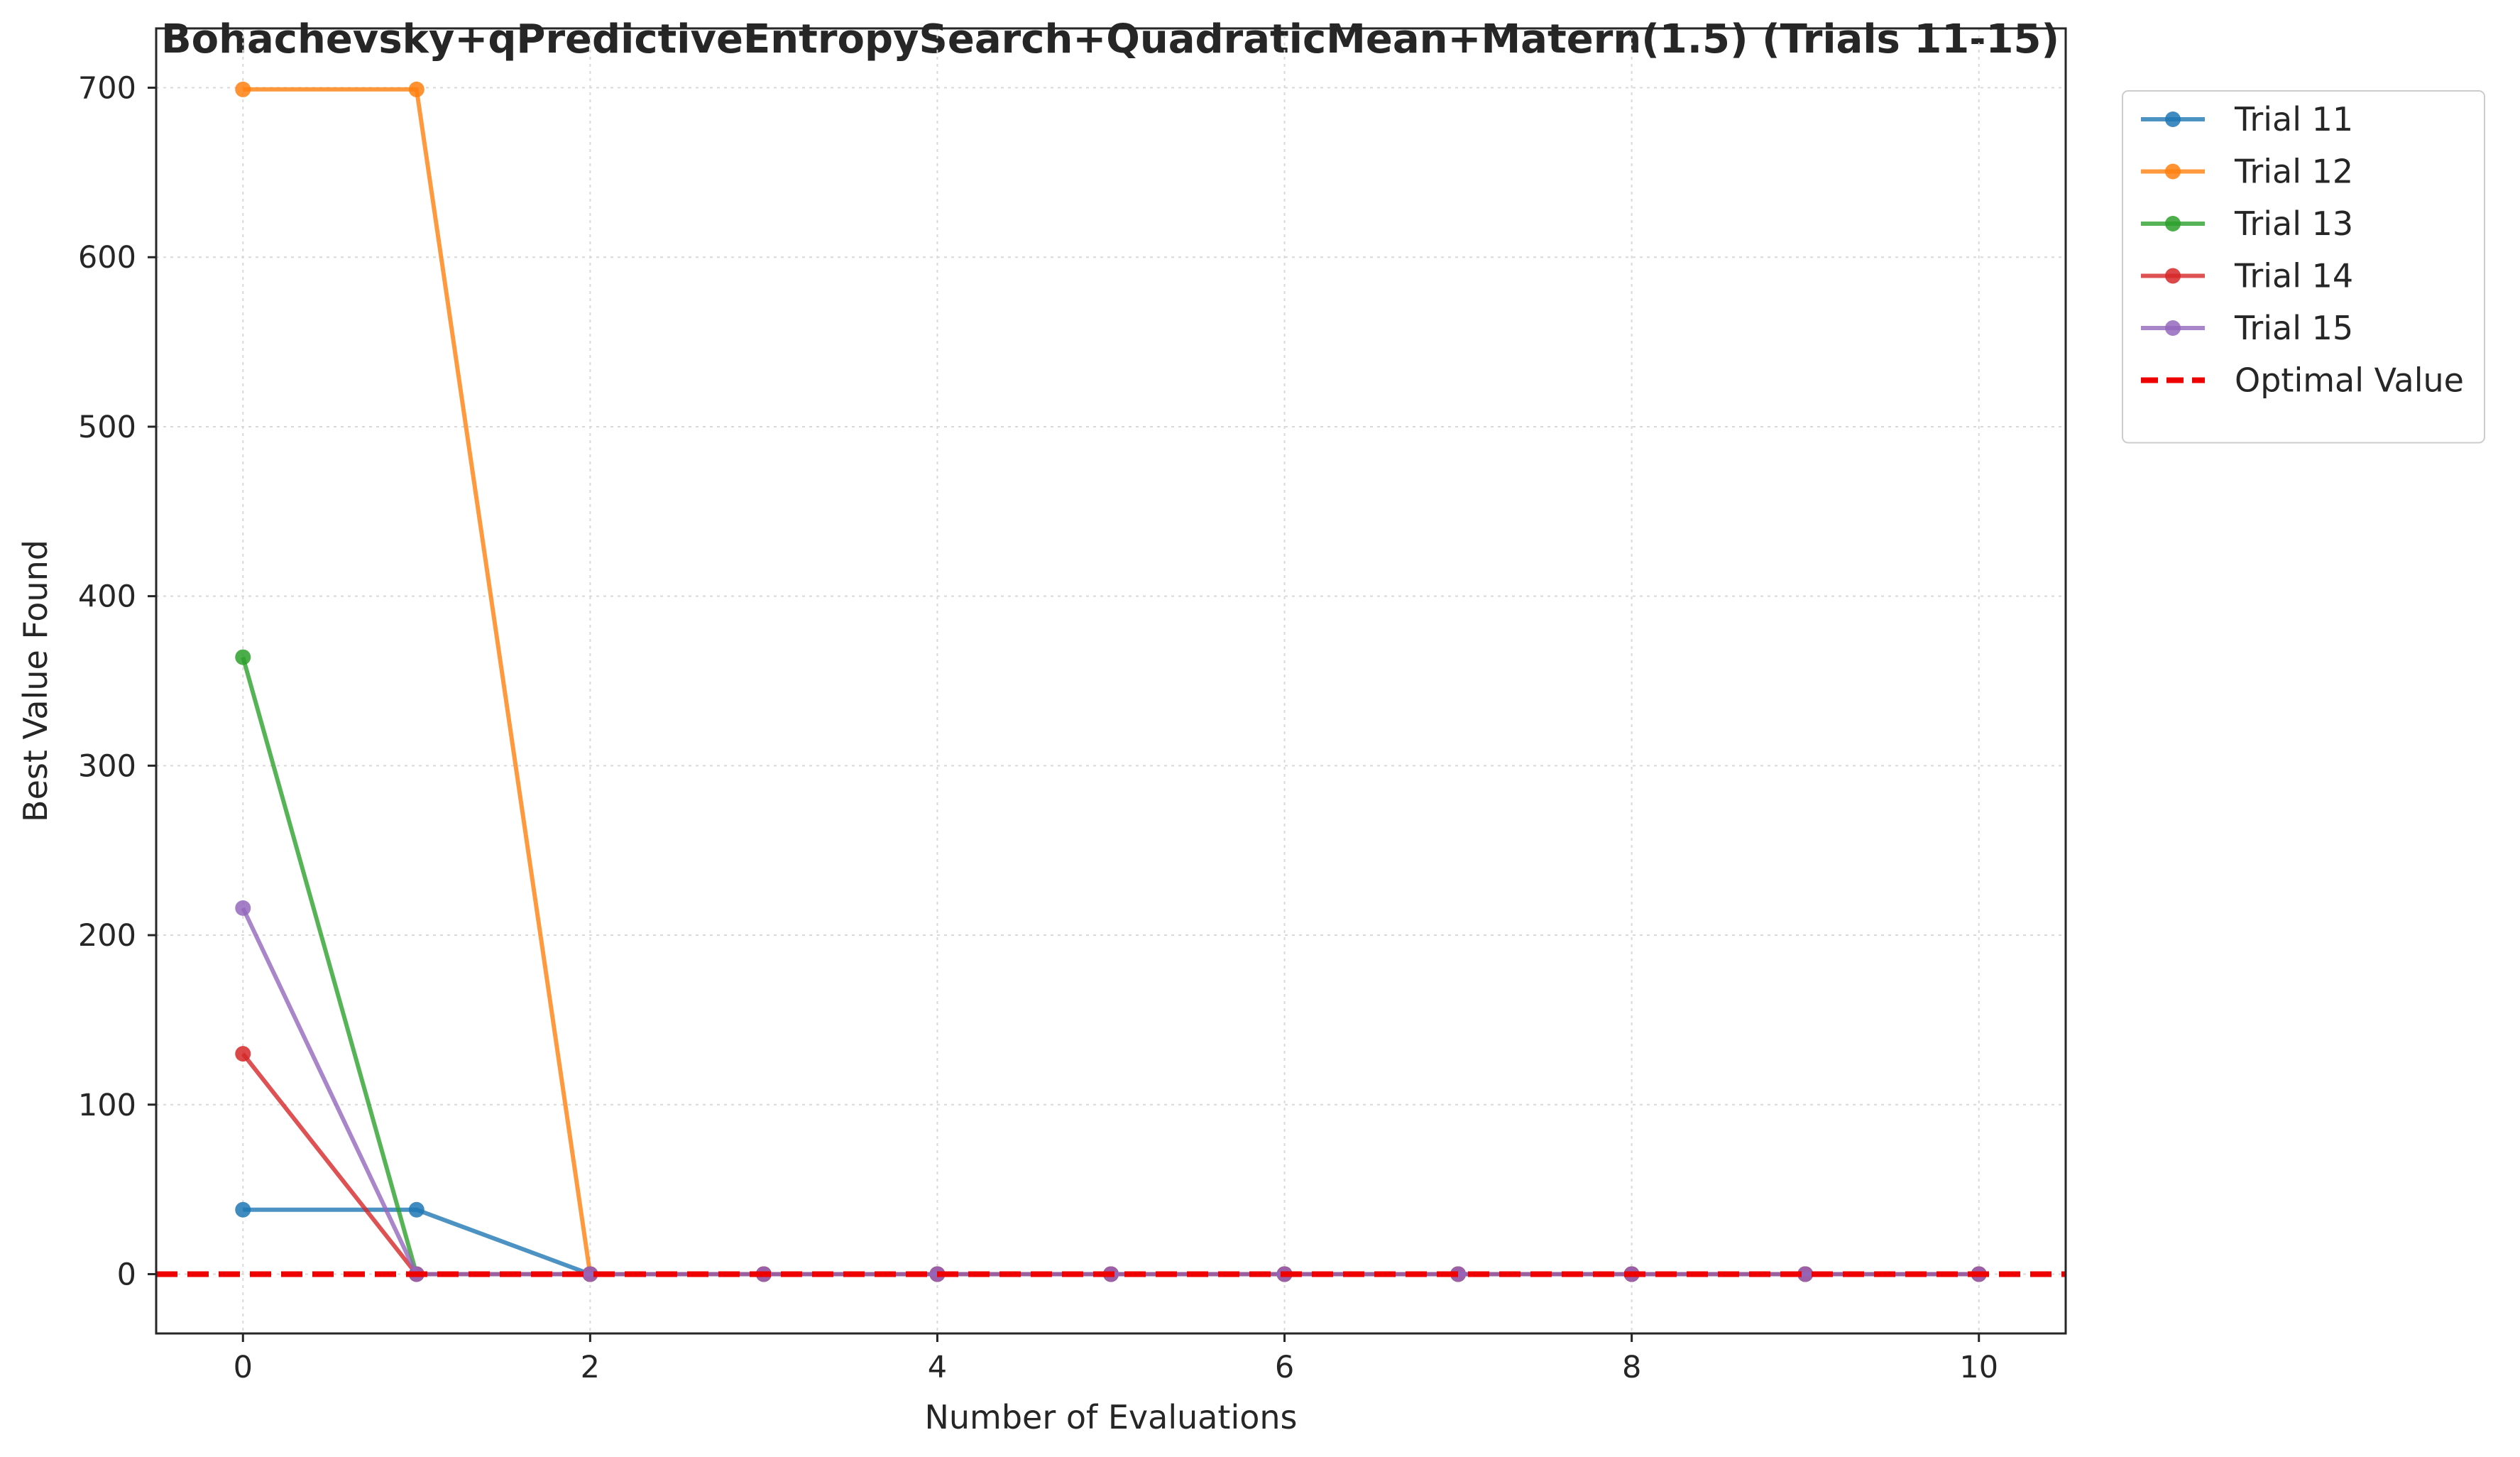  I want to click on legend-entry: Trial 11, so click(2247, 119).